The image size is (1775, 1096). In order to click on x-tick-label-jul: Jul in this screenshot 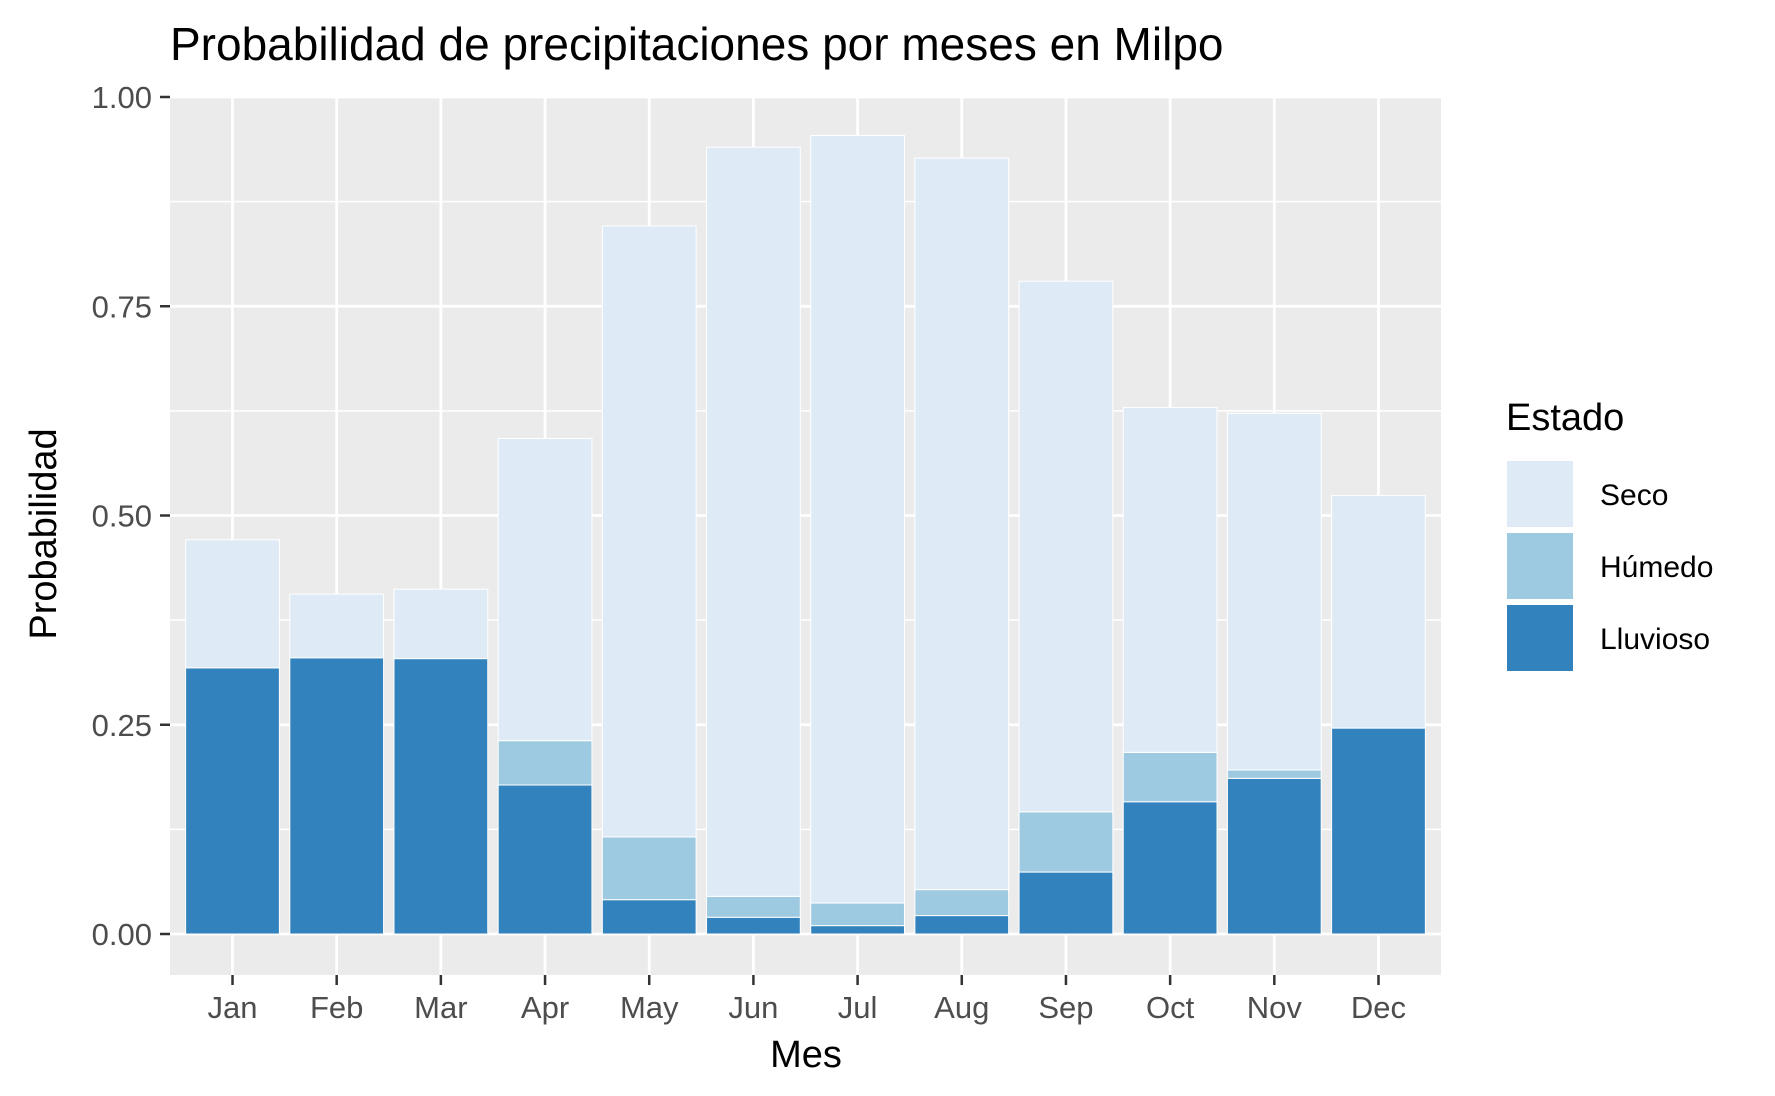, I will do `click(858, 1007)`.